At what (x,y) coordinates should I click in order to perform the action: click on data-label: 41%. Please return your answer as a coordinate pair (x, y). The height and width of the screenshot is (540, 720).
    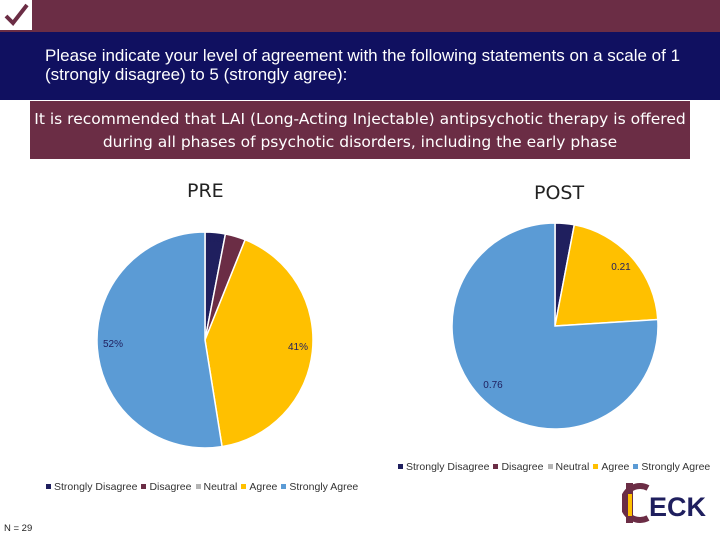
    Looking at the image, I should click on (298, 347).